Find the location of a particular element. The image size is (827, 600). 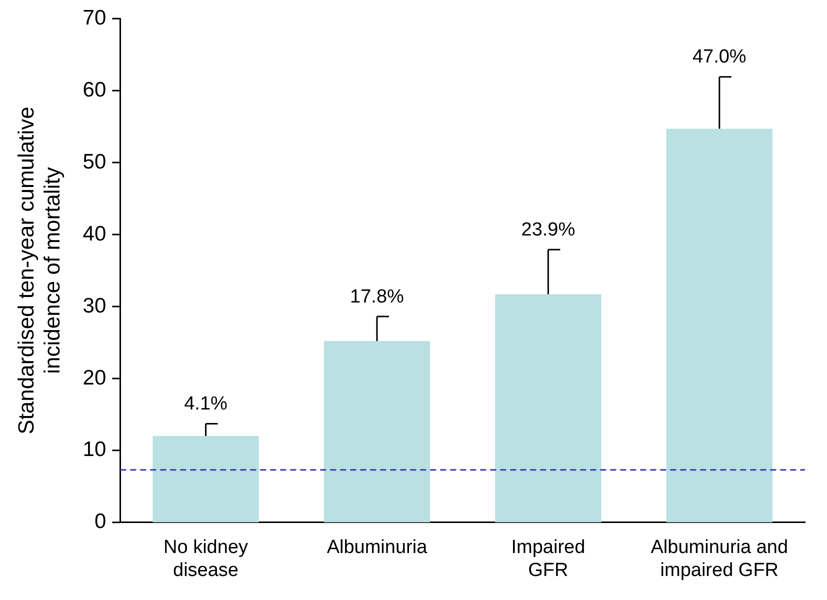

annotation: 4.1% is located at coordinates (206, 404).